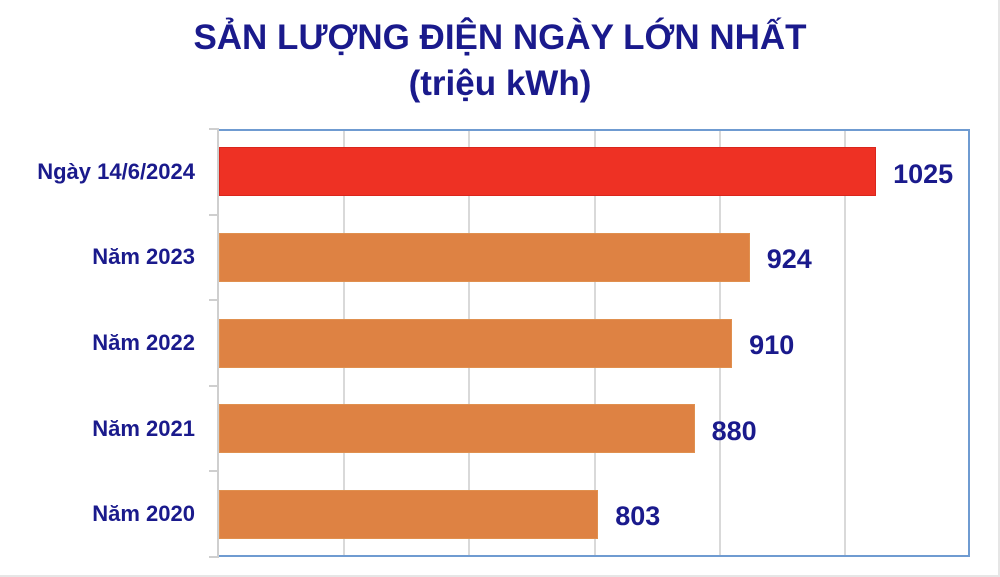 This screenshot has width=1000, height=577. What do you see at coordinates (638, 516) in the screenshot?
I see `data-label: 803` at bounding box center [638, 516].